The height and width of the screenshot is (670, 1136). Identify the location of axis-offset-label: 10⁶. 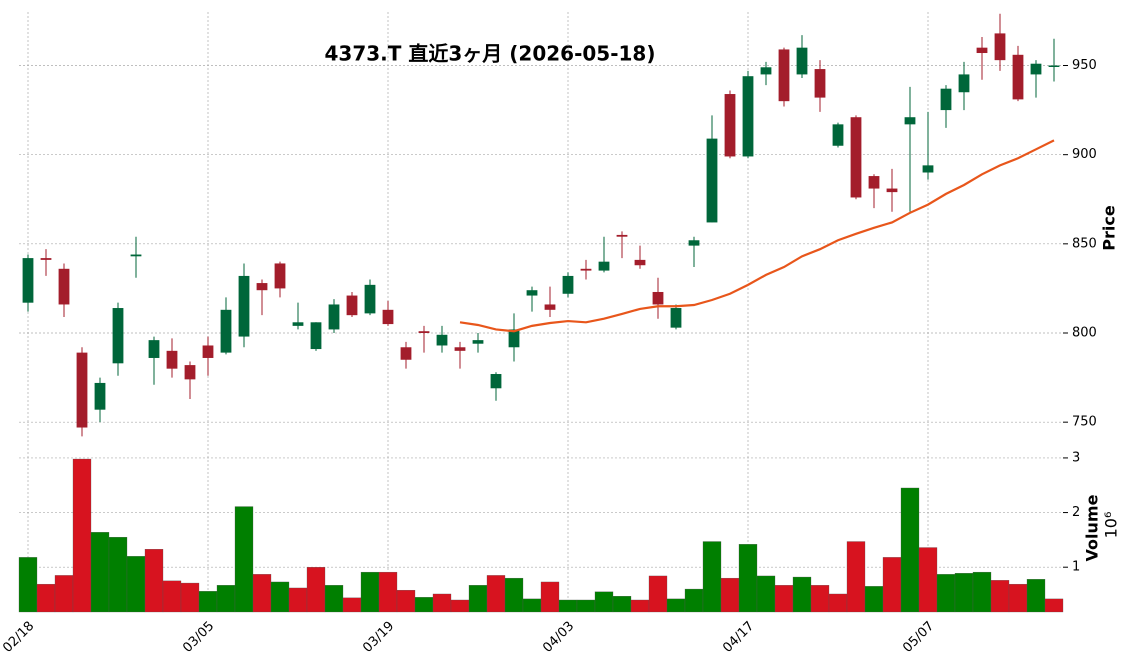
(1111, 525).